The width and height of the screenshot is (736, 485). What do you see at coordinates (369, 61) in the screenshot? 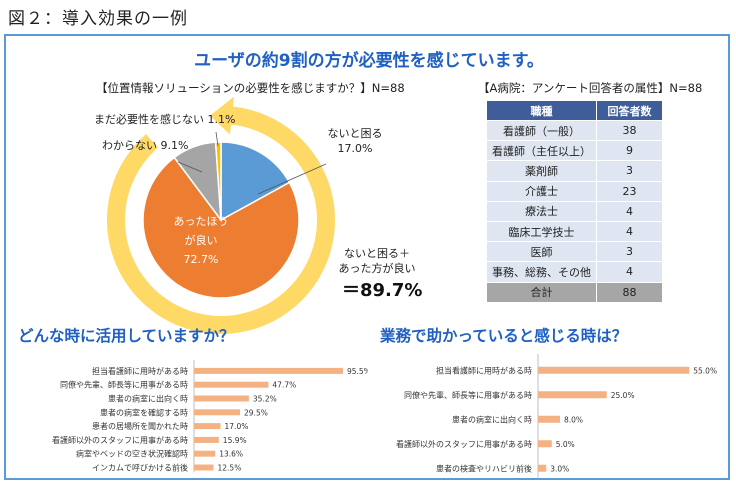
I see `headline: ユーザの約9割の方が必要性を感じています。` at bounding box center [369, 61].